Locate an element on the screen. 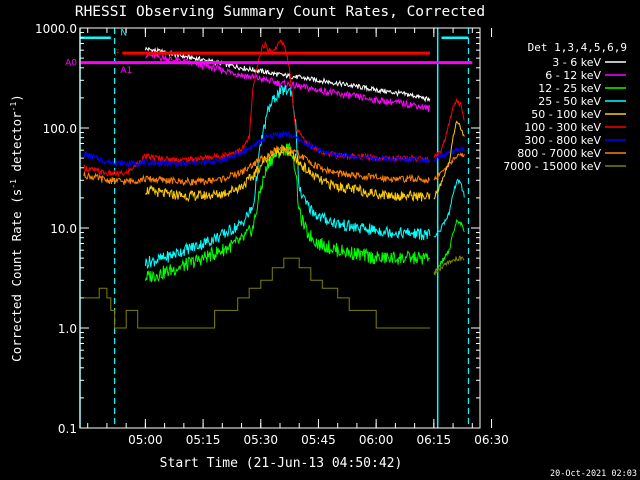 The width and height of the screenshot is (640, 480). y-tick-label: 1.0 is located at coordinates (67, 329).